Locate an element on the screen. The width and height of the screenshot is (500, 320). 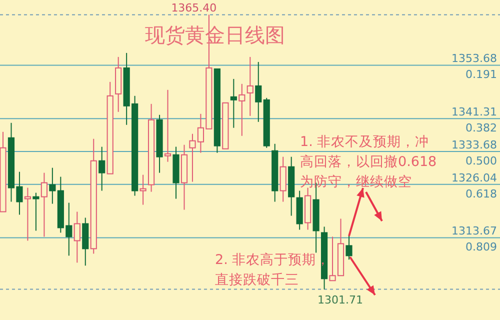
annotation: 0.618 is located at coordinates (481, 193).